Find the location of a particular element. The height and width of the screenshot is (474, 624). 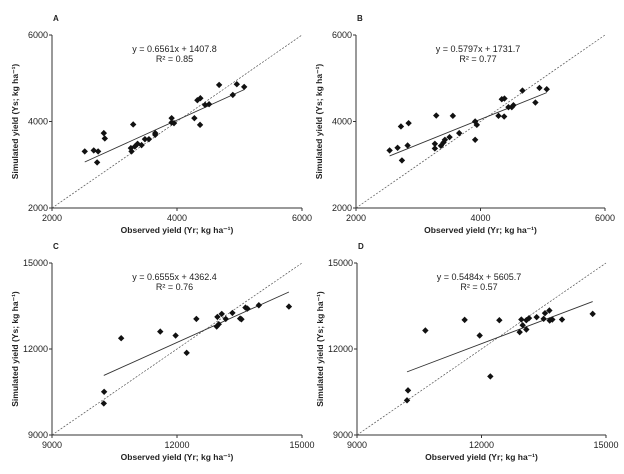

r-squared-label: R² = 0.76 is located at coordinates (174, 287).